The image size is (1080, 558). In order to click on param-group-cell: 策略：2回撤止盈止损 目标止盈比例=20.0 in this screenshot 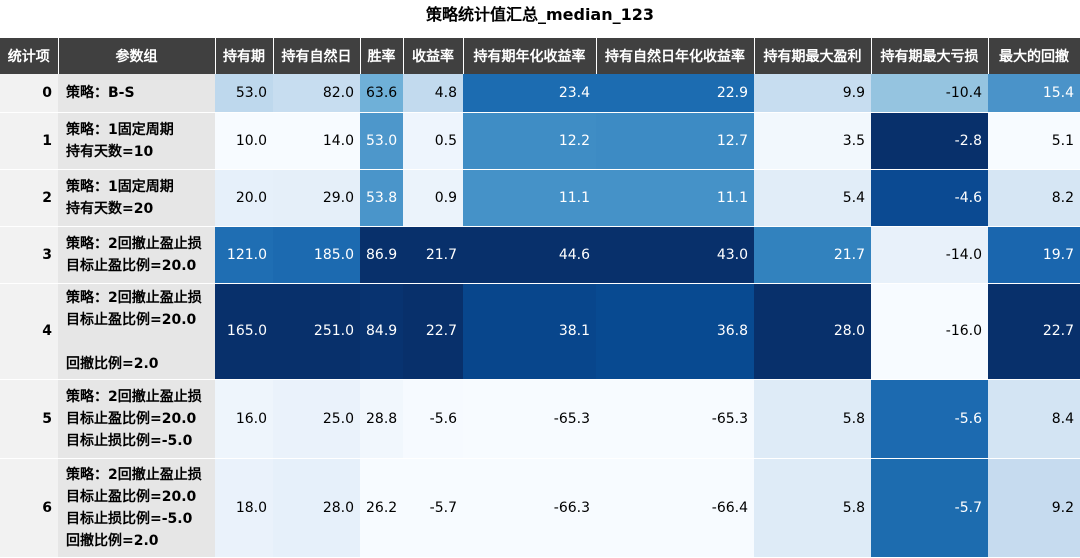, I will do `click(136, 255)`.